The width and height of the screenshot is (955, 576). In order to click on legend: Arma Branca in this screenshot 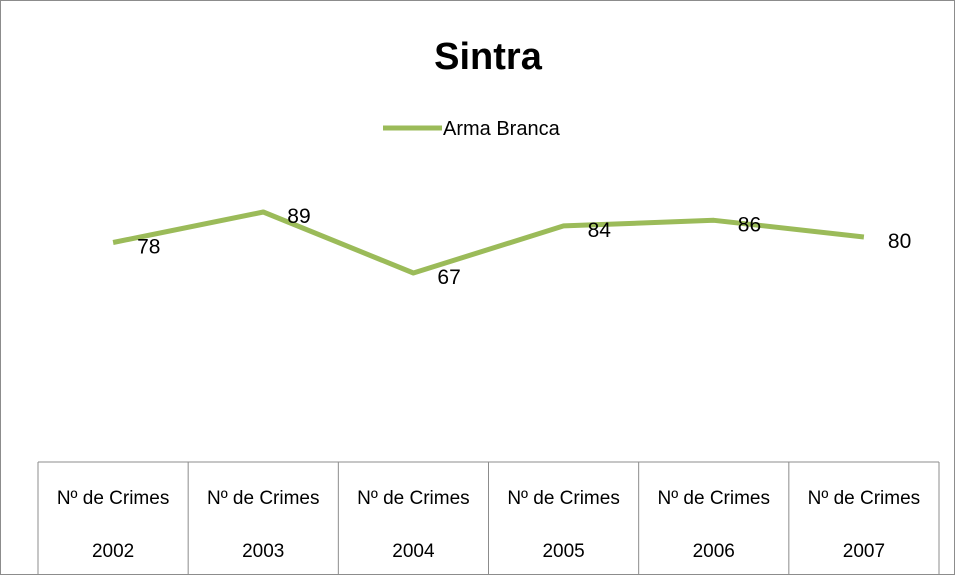, I will do `click(472, 129)`.